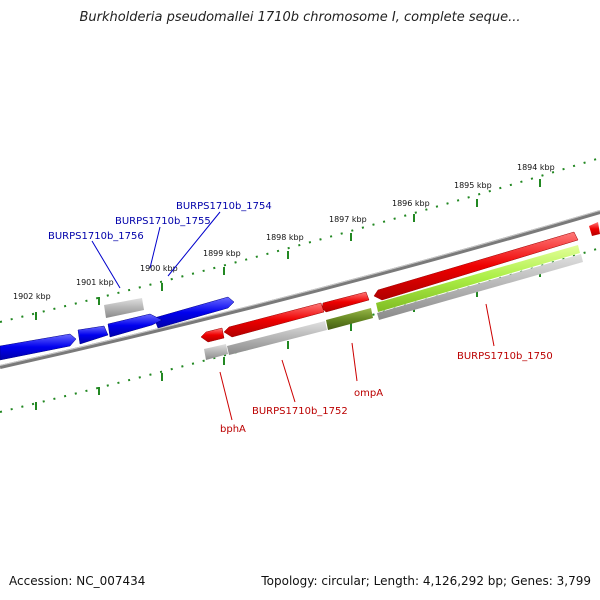  Describe the element at coordinates (38, 347) in the screenshot. I see `gene-left-blue` at that location.